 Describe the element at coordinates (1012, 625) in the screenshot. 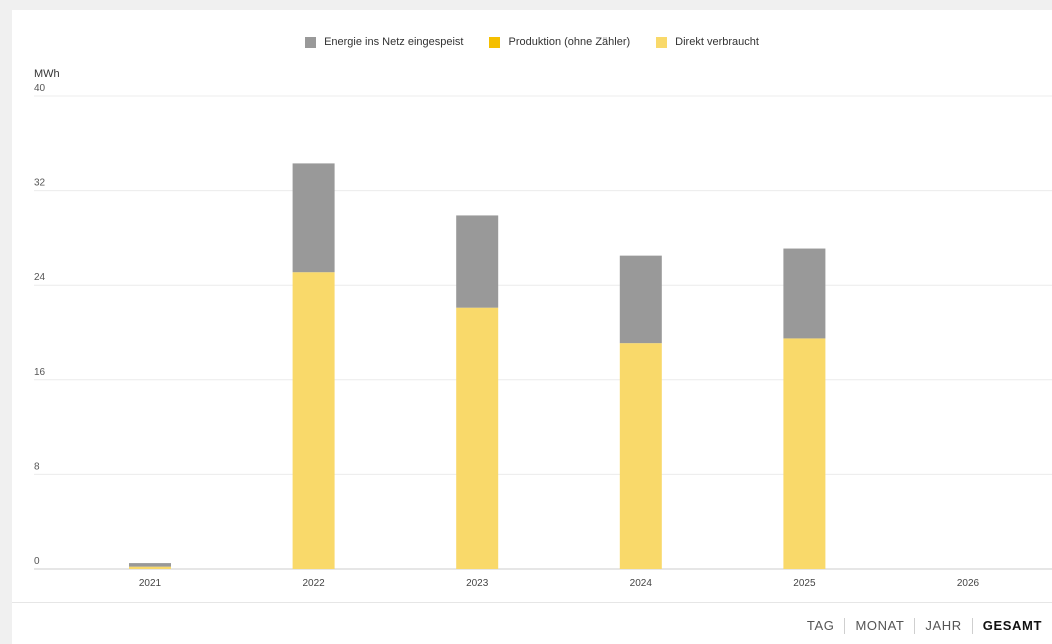

I see `range-button-gesamt: GESAMT` at that location.